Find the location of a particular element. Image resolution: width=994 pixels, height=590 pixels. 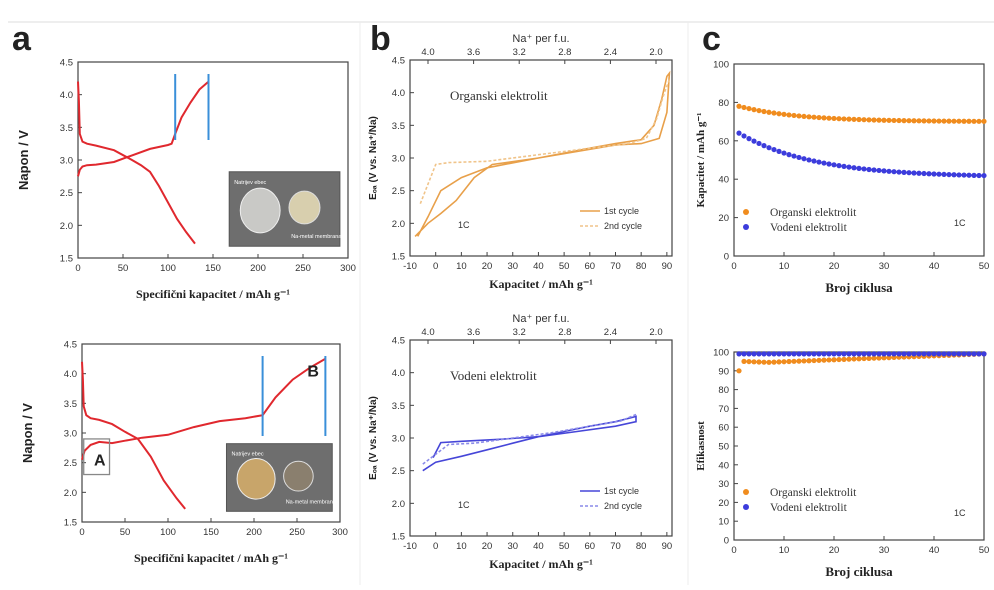

y-tick-label: 2.0 is located at coordinates (70, 493).